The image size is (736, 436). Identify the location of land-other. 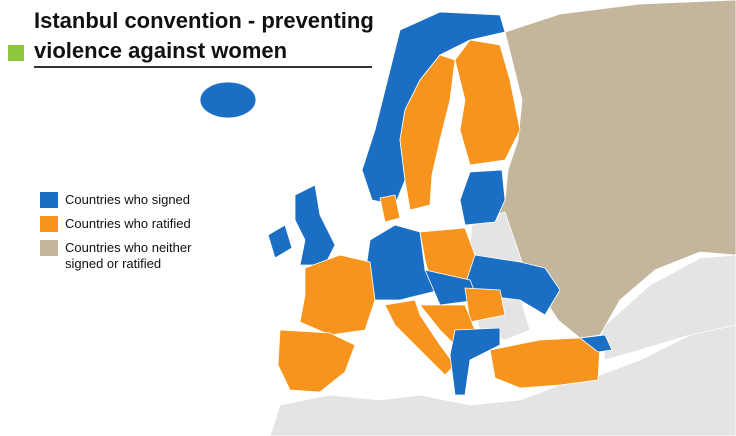
(667, 307).